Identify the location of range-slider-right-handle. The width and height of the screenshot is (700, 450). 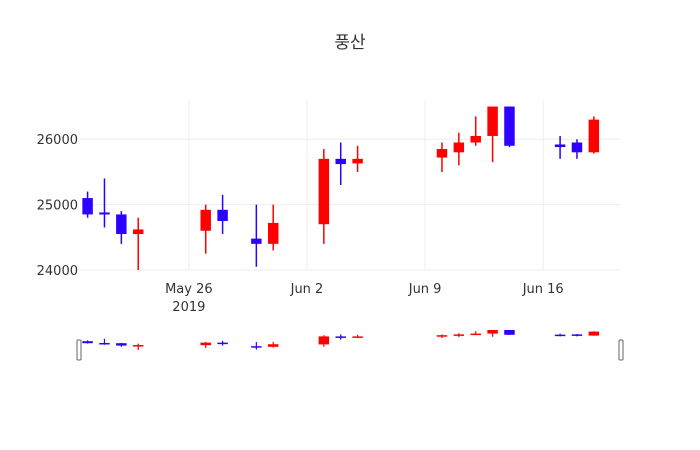
(621, 350).